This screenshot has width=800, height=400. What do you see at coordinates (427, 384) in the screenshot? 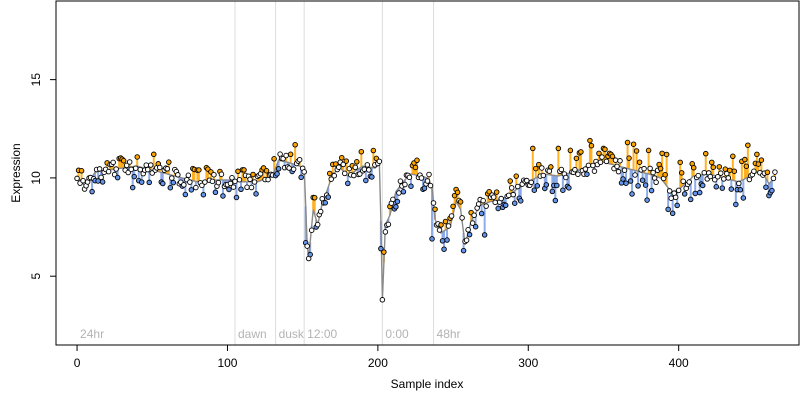
I see `x-axis-label: Sample index` at bounding box center [427, 384].